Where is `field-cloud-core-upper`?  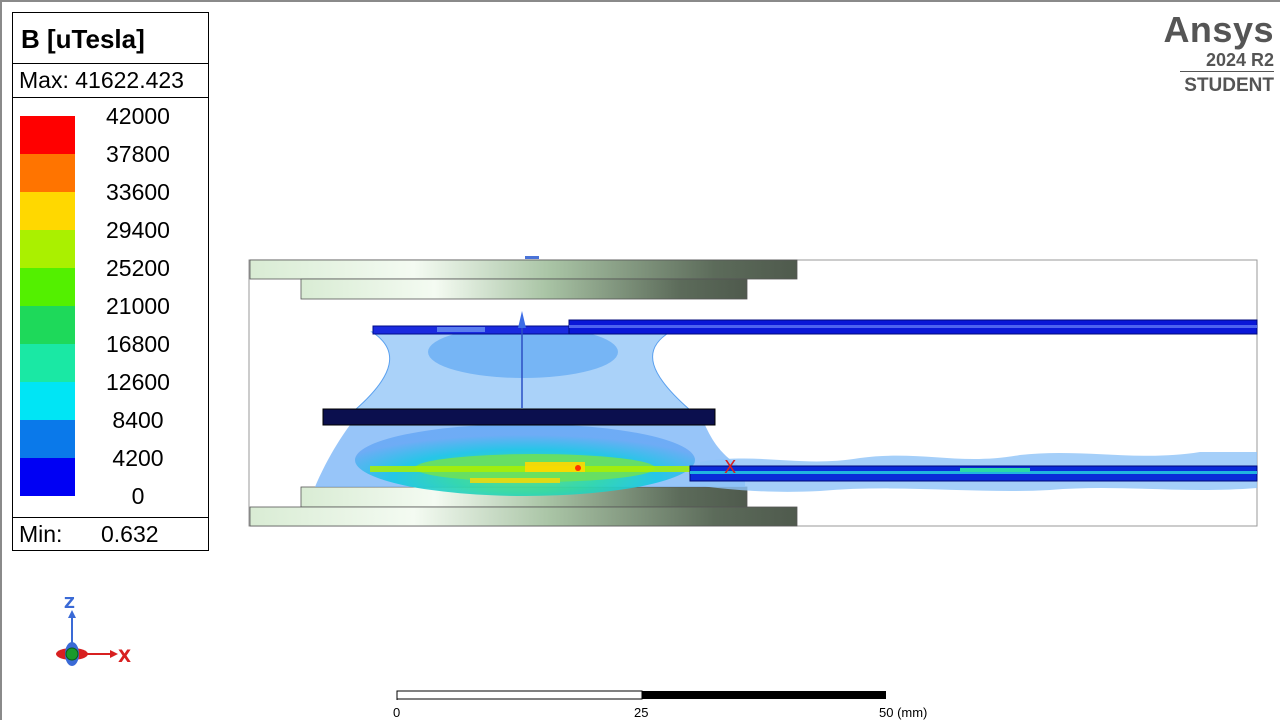 field-cloud-core-upper is located at coordinates (523, 352).